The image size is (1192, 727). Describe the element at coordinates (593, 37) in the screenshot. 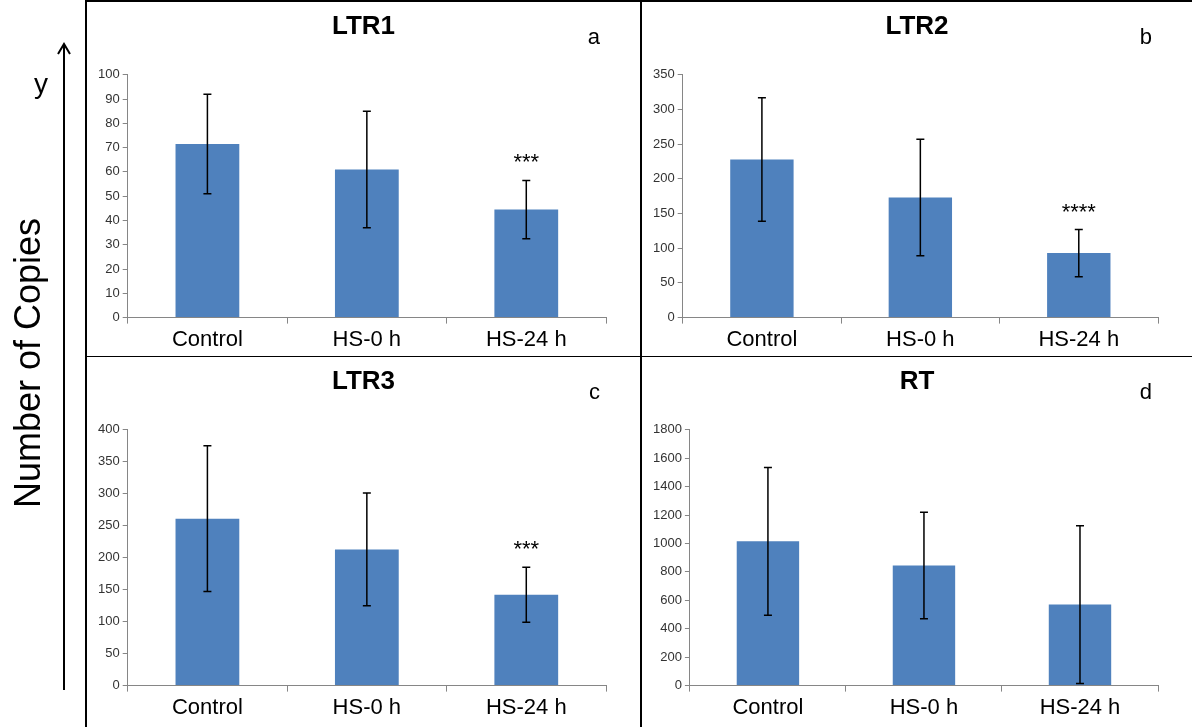

I see `text: a` at that location.